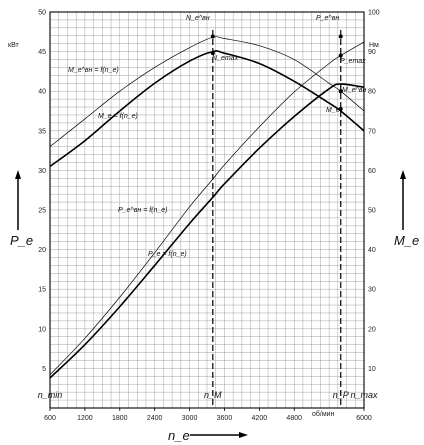 Image resolution: width=424 pixels, height=445 pixels. What do you see at coordinates (13, 45) in the screenshot?
I see `left-unit-label: кВт` at bounding box center [13, 45].